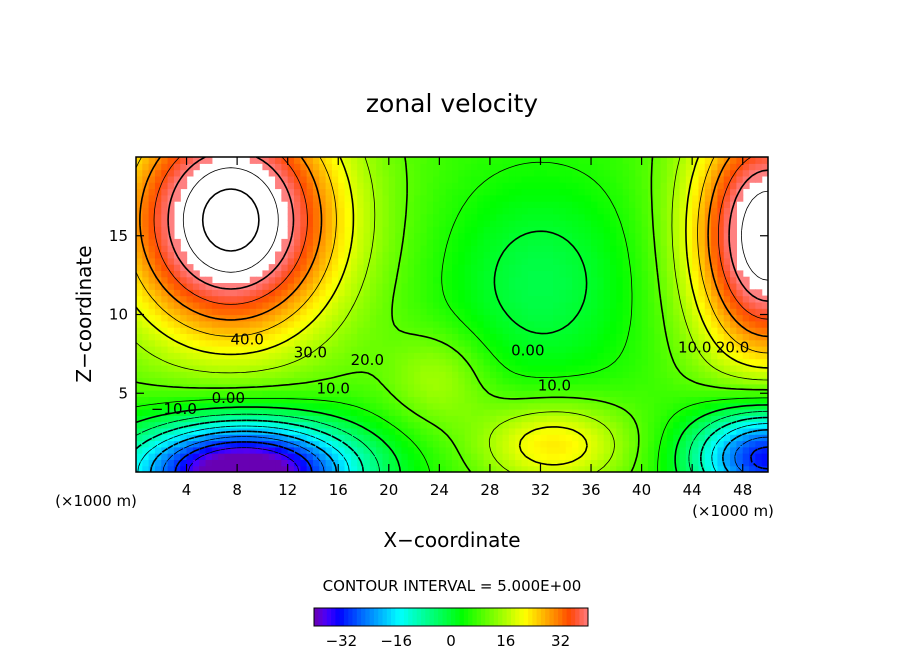 The height and width of the screenshot is (659, 904). Describe the element at coordinates (560, 641) in the screenshot. I see `colorbar-tick-label: 32` at that location.